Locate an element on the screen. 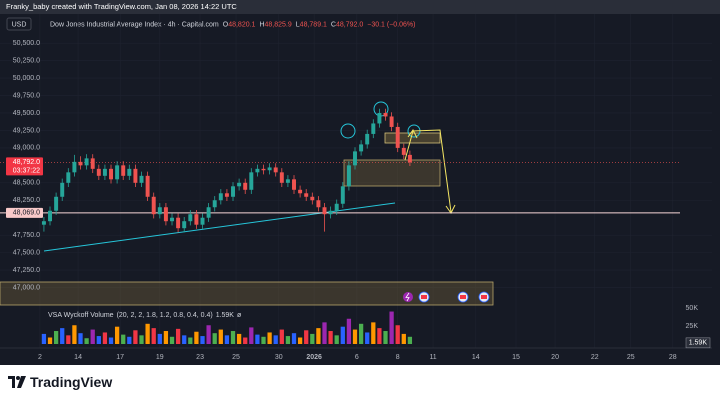 The height and width of the screenshot is (400, 720). last-price-label: 48,792.0 is located at coordinates (26, 162).